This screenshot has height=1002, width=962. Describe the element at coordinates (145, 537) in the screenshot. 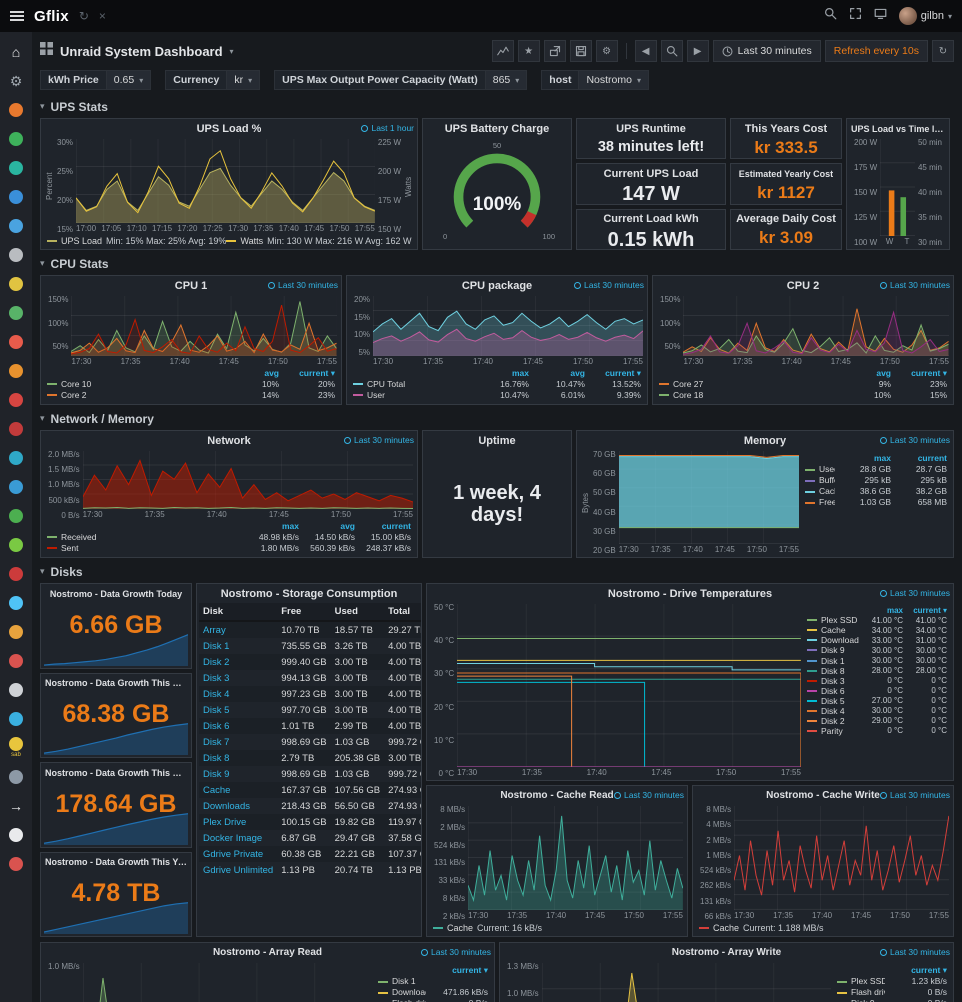

I see `legend-series-name: Received` at that location.